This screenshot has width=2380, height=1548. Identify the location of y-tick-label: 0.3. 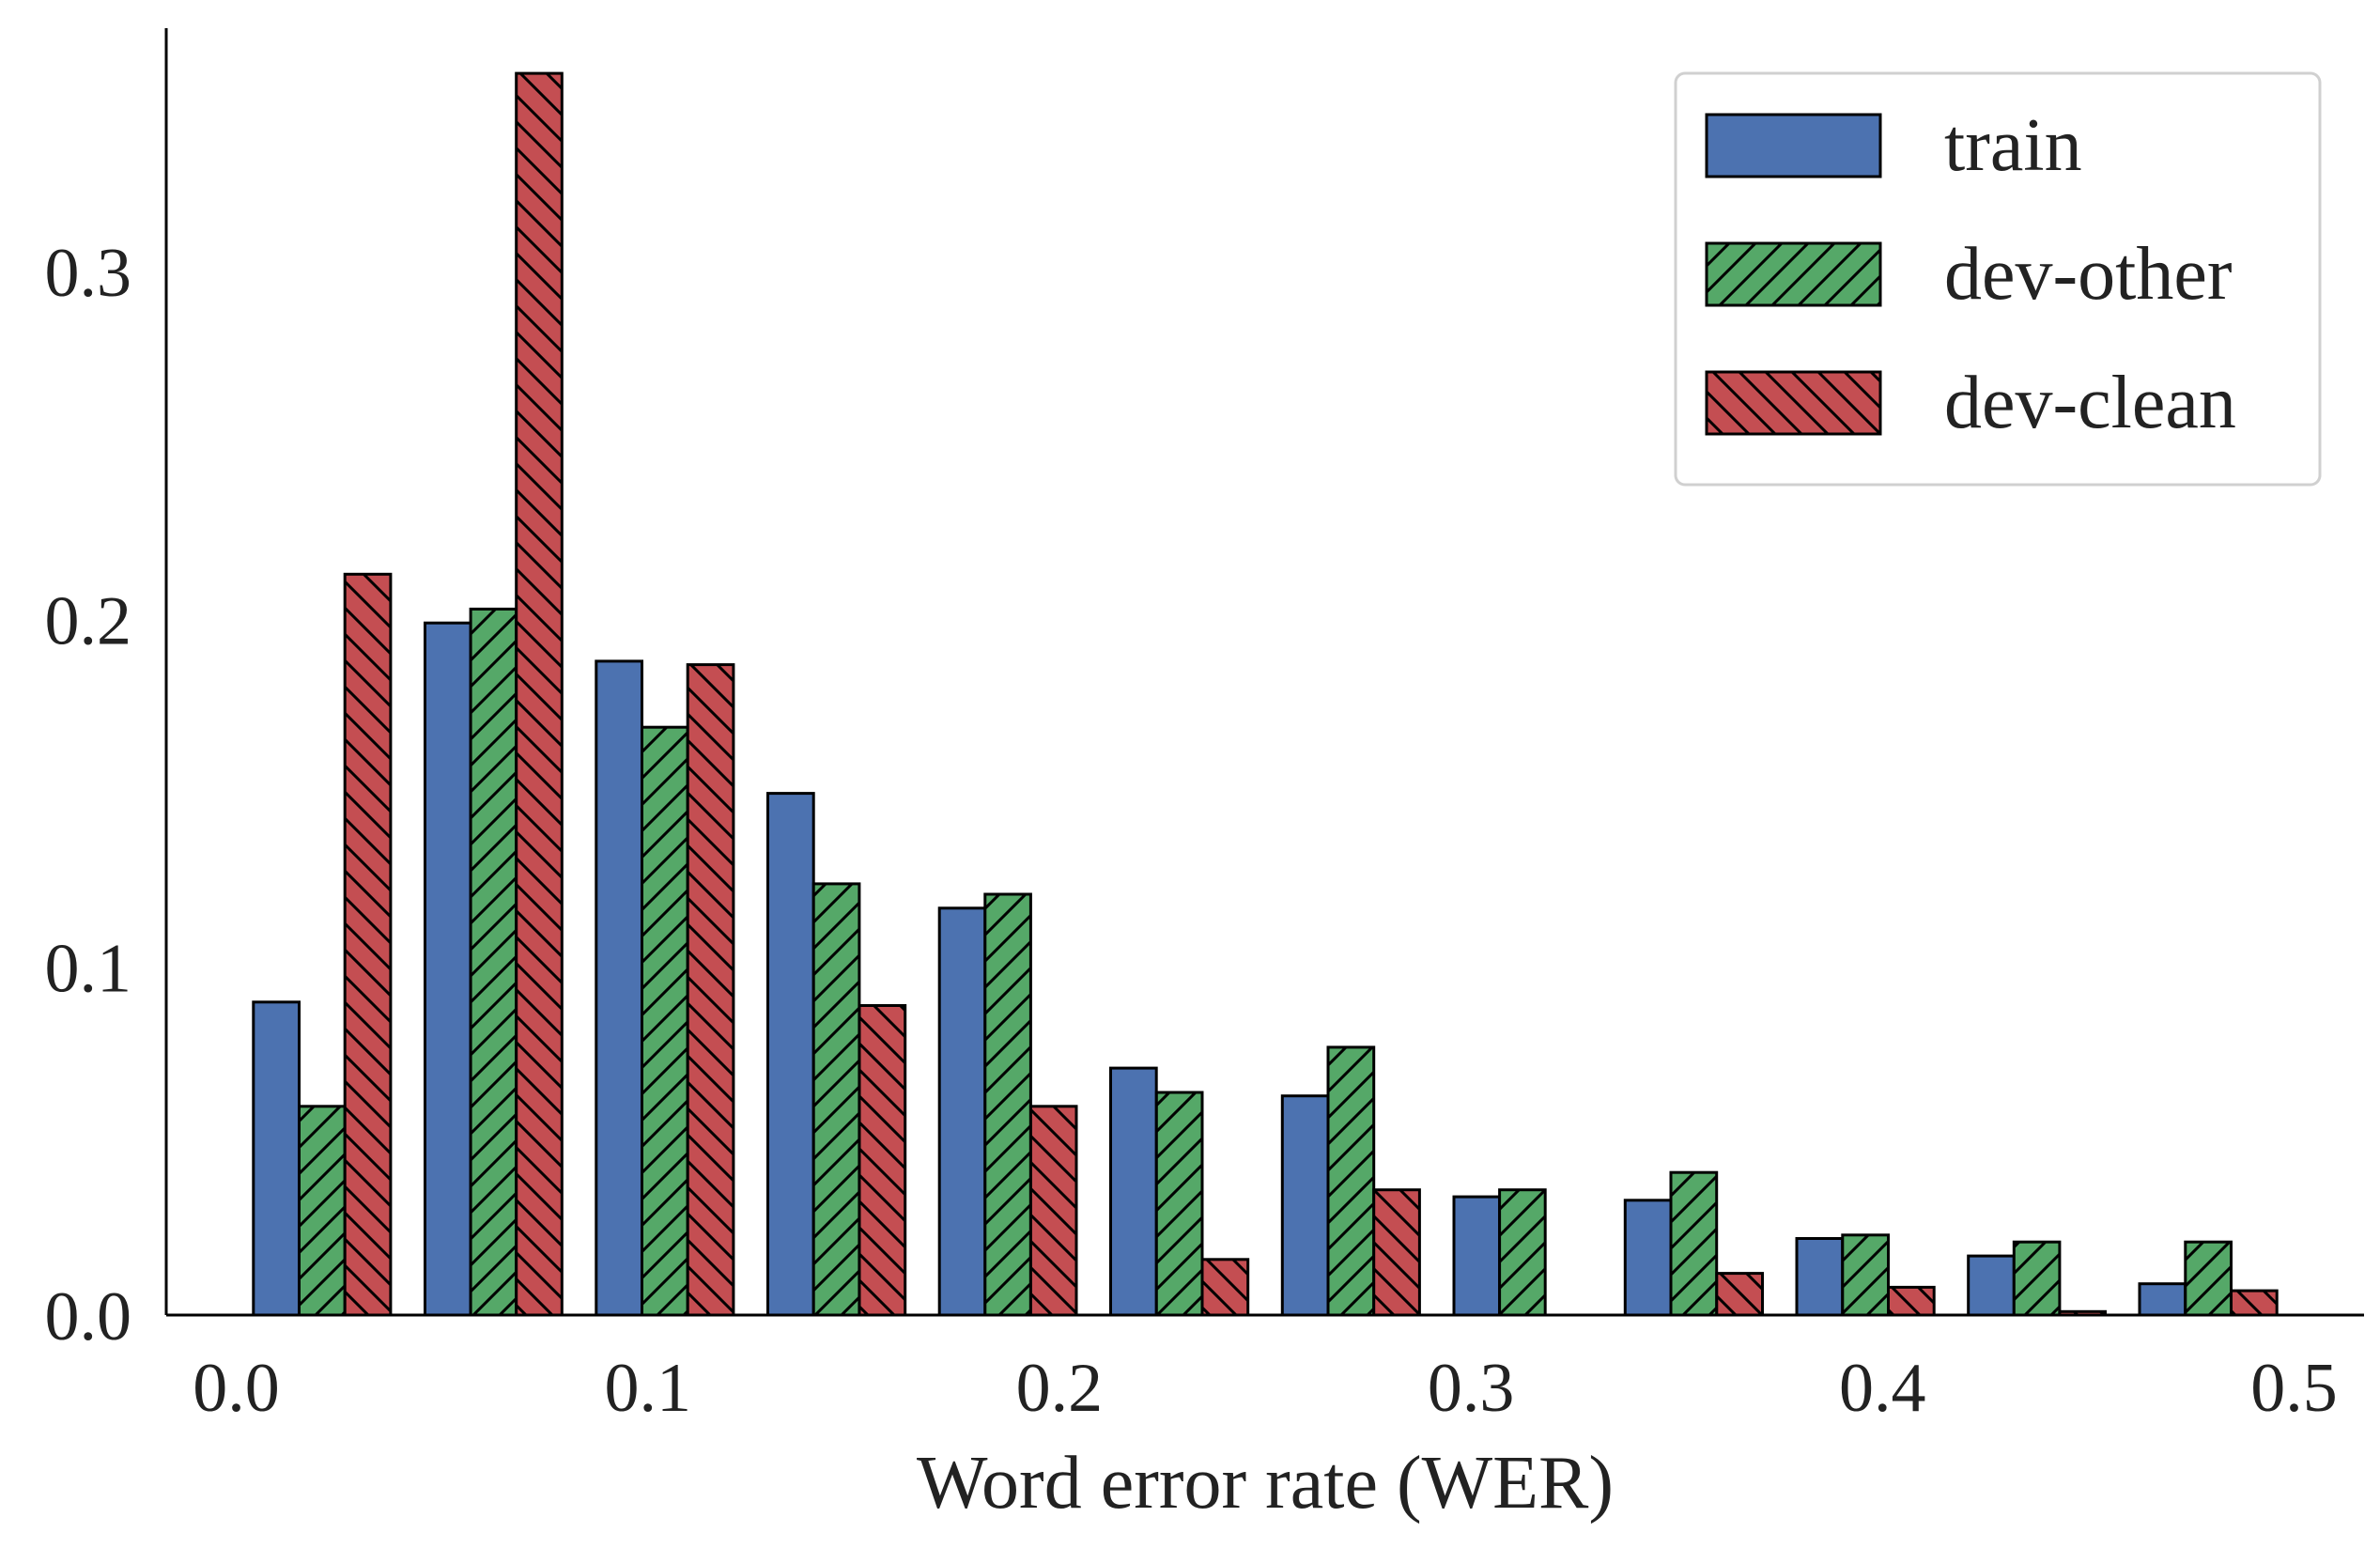
(88, 273).